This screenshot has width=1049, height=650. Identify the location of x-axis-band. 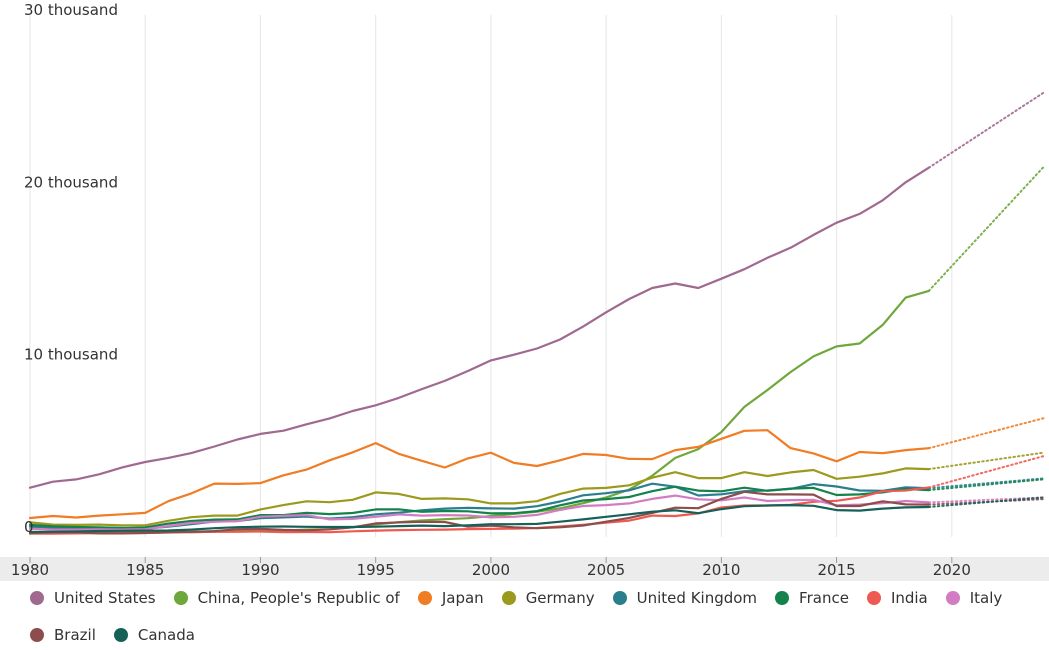
(524, 569).